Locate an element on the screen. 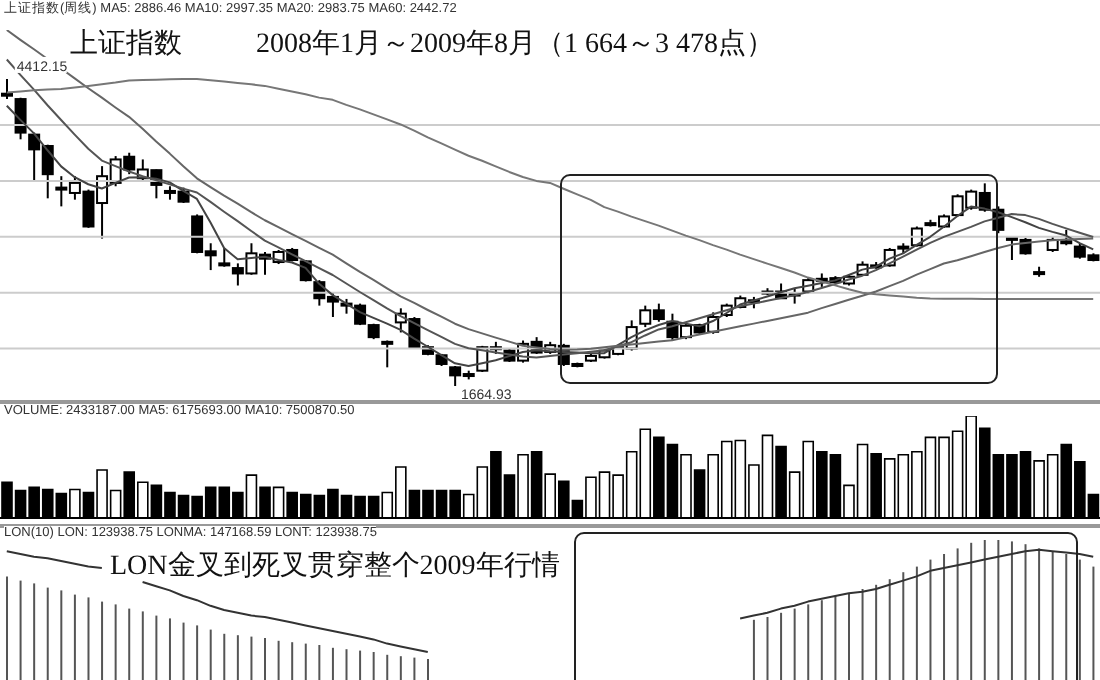  annotation: LON金叉到死叉贯穿整个2009年行情 is located at coordinates (335, 566).